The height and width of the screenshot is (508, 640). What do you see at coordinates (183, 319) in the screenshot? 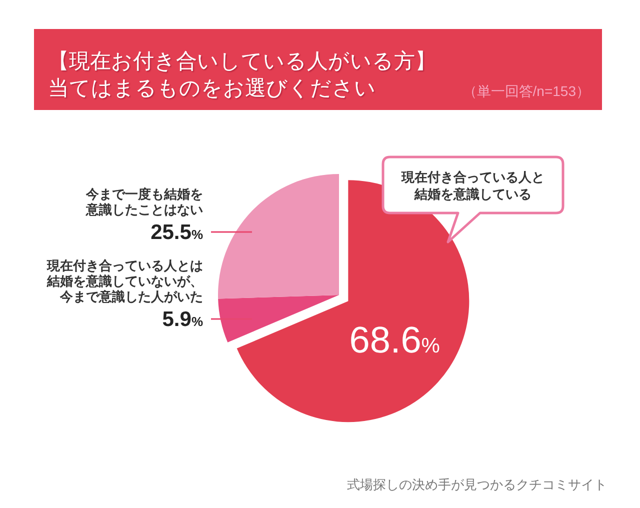
I see `data-label: 5.9%` at bounding box center [183, 319].